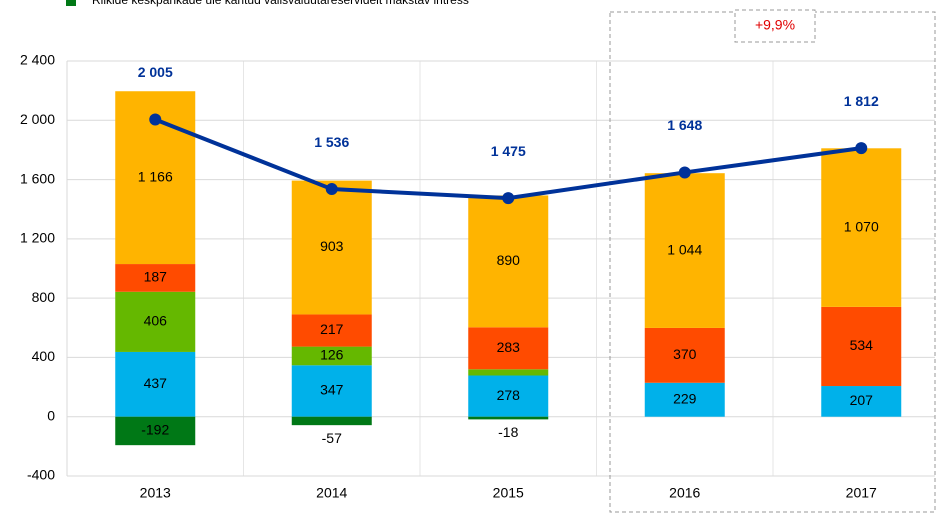 The height and width of the screenshot is (513, 939). I want to click on line-label: 1 475, so click(508, 151).